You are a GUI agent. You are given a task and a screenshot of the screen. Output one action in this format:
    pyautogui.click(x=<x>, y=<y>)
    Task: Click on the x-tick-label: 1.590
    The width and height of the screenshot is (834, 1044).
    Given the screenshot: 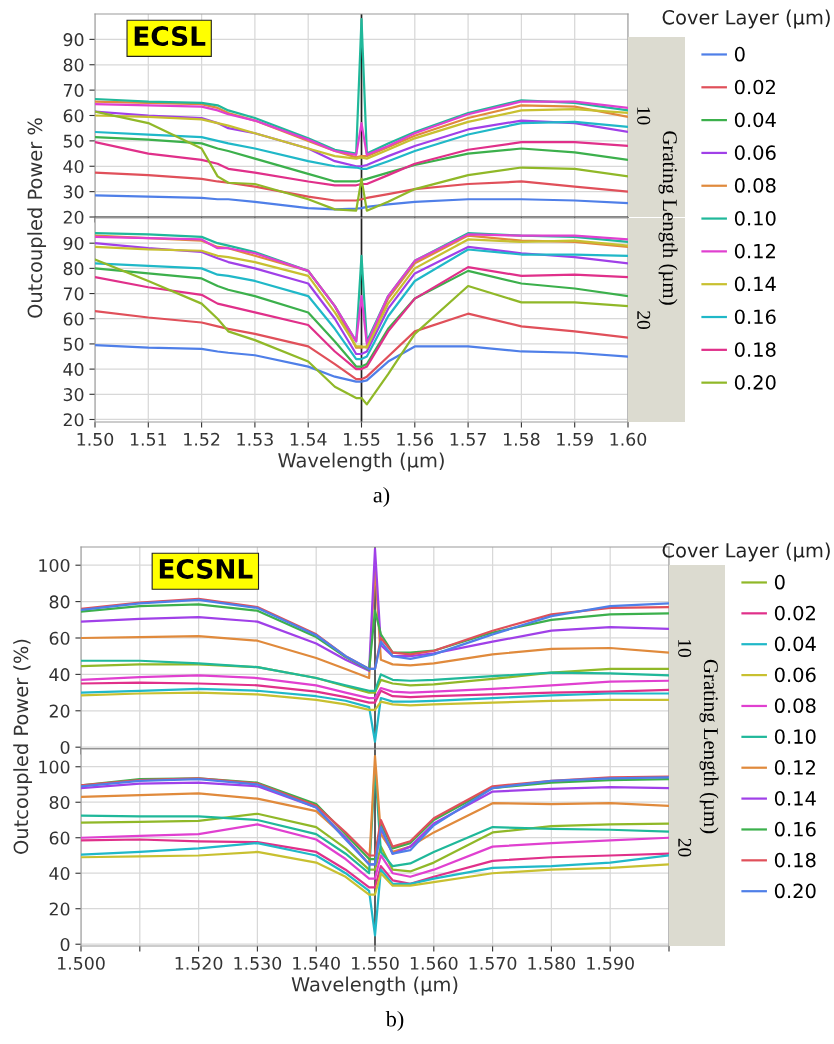 What is the action you would take?
    pyautogui.click(x=610, y=963)
    